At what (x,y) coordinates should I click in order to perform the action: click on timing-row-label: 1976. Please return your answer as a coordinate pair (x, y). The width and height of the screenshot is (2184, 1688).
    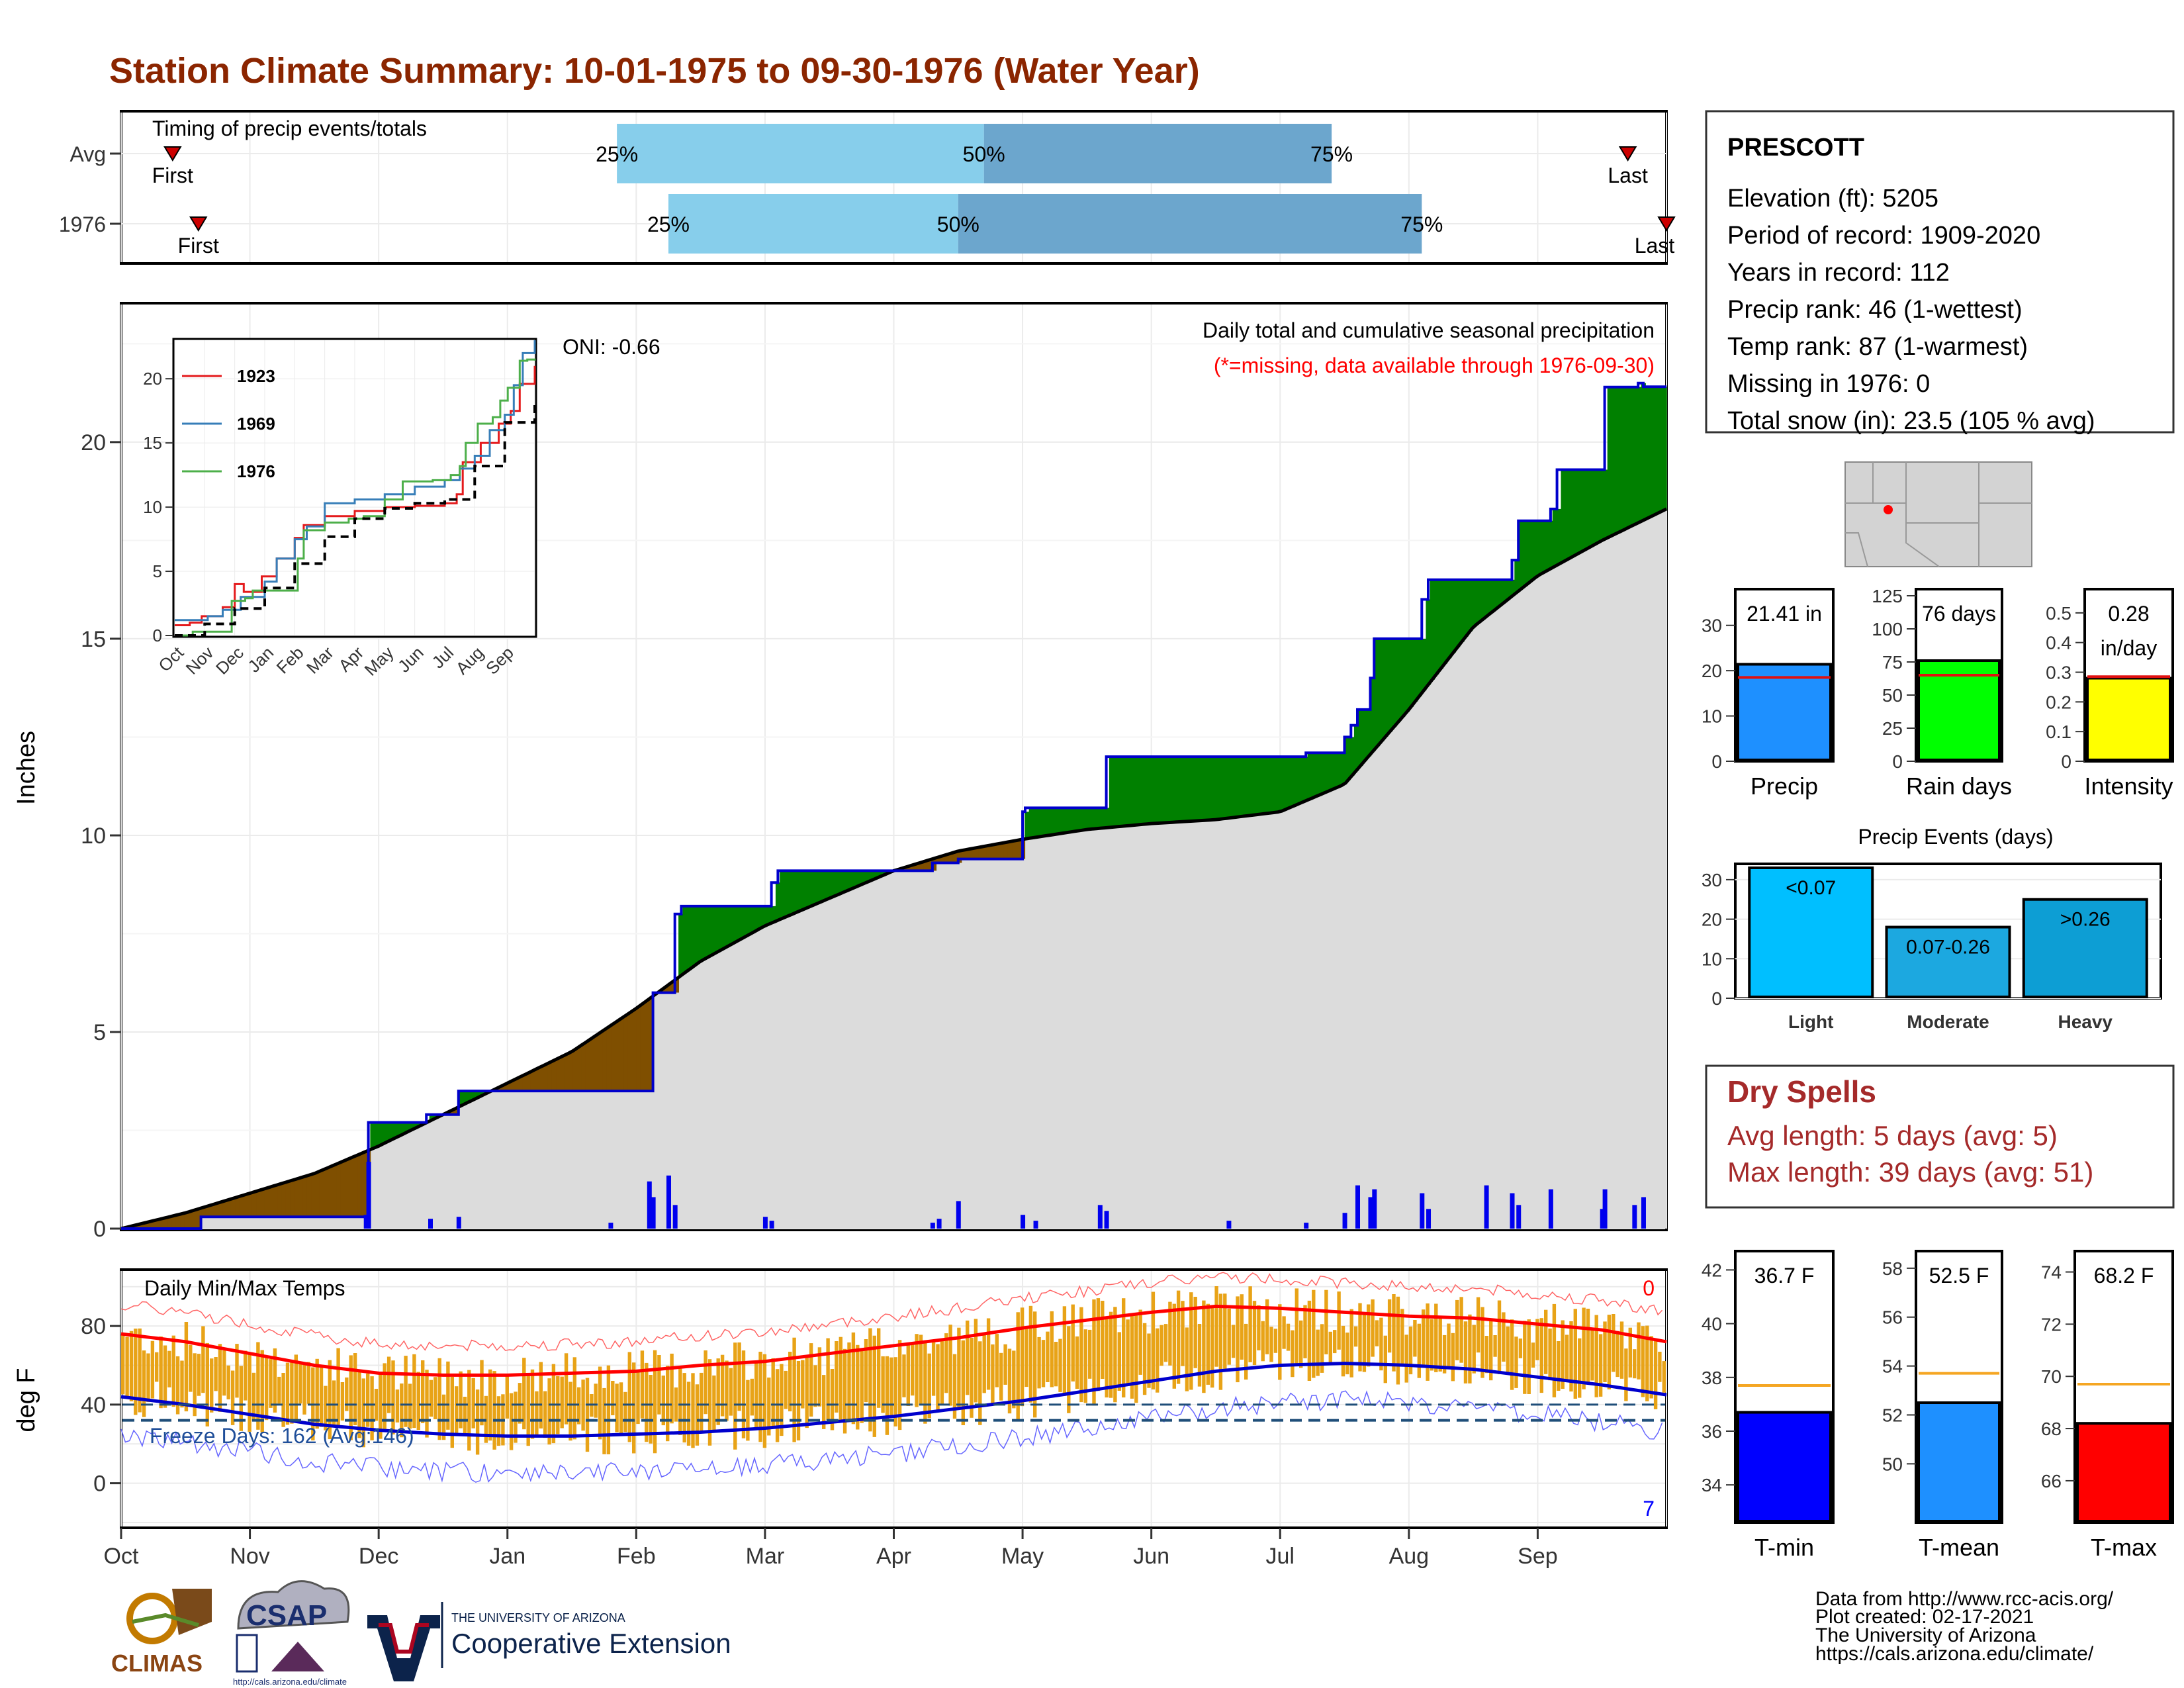
    Looking at the image, I should click on (82, 224).